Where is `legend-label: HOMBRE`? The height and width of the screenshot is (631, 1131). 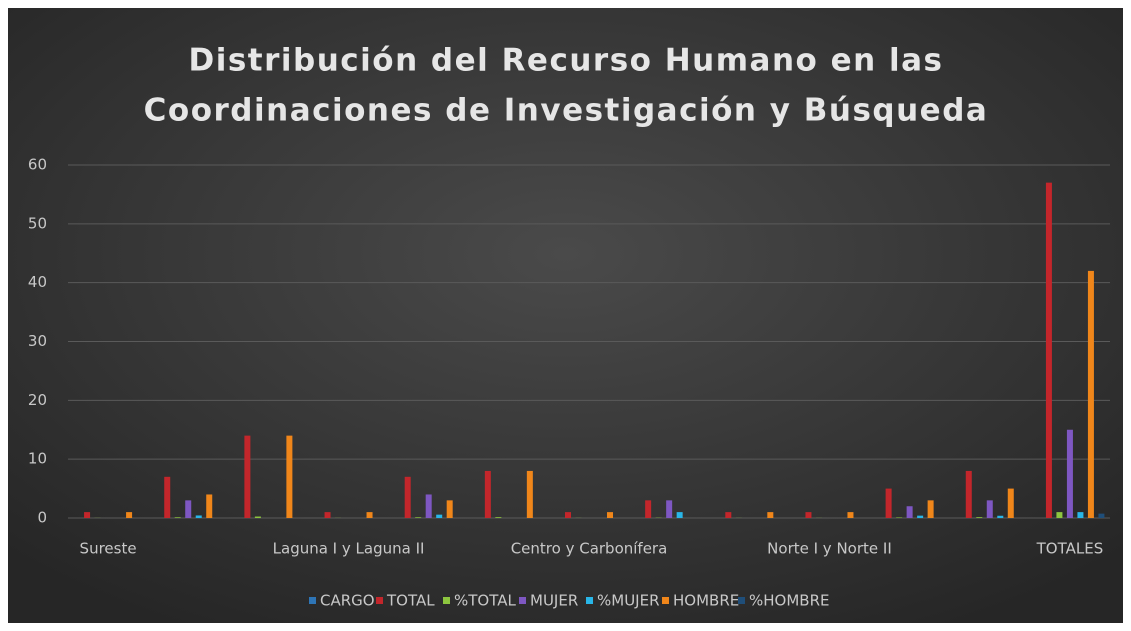 legend-label: HOMBRE is located at coordinates (706, 601).